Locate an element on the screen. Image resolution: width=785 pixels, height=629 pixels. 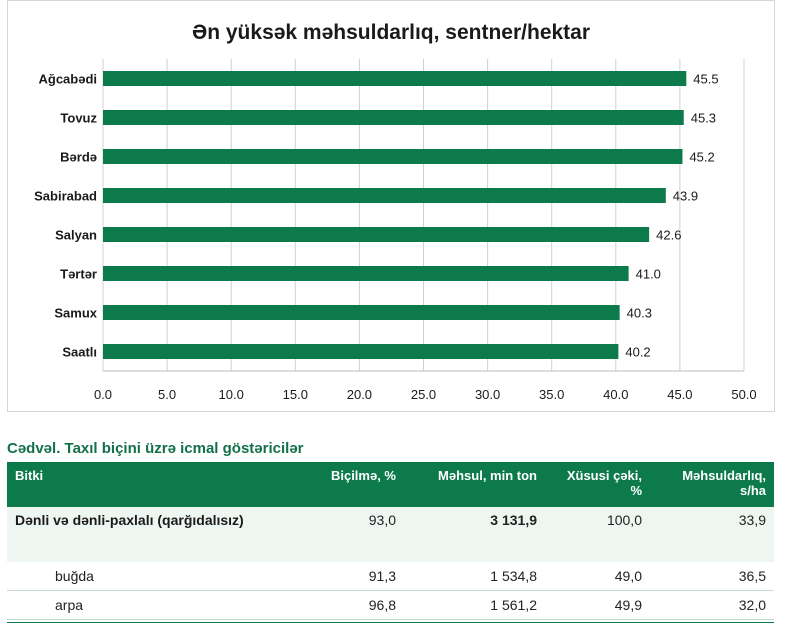
x-tick-label: 5.0 is located at coordinates (167, 394).